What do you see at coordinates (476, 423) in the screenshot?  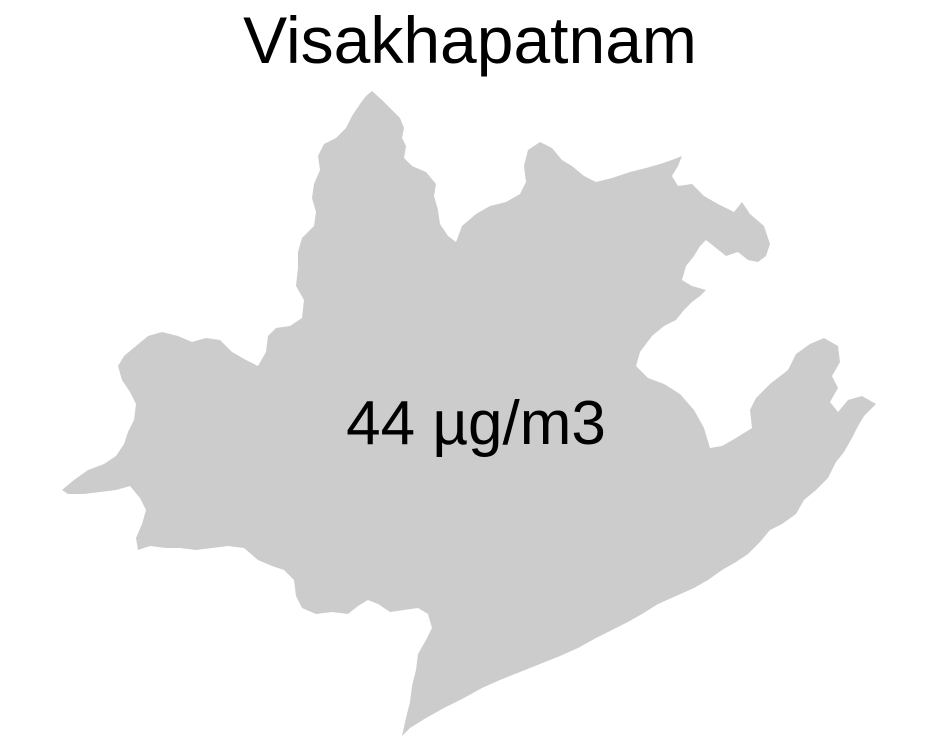 I see `region-value-label: 44 µg/m3` at bounding box center [476, 423].